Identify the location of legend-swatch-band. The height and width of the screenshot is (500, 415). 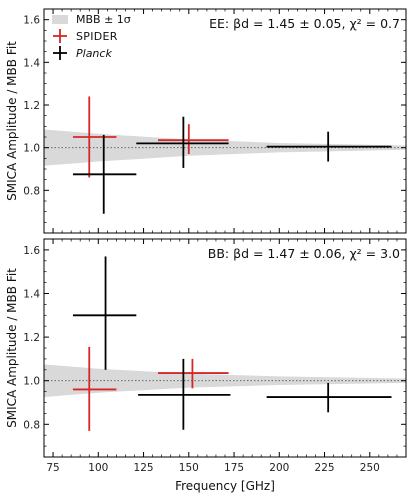
(60, 19).